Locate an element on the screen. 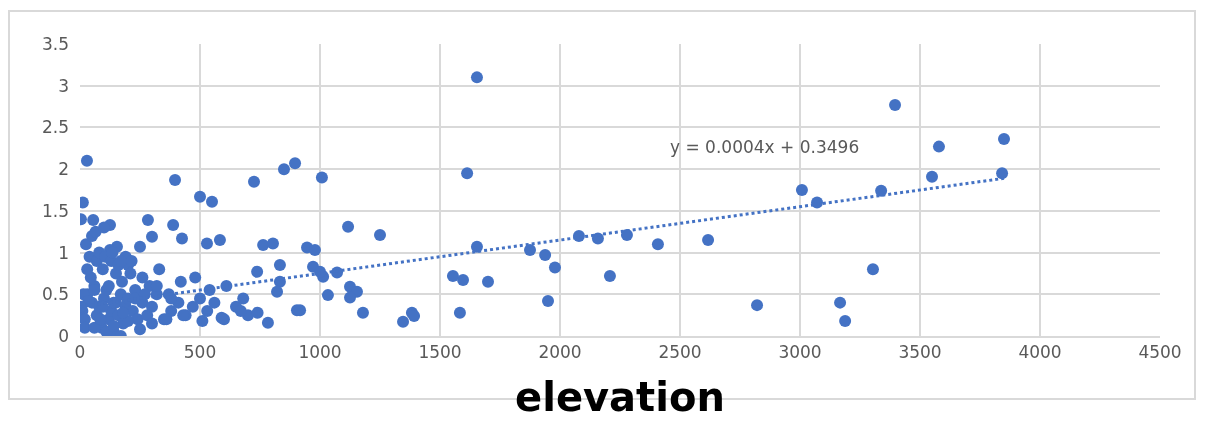  x-tick-label: 1500 is located at coordinates (440, 352).